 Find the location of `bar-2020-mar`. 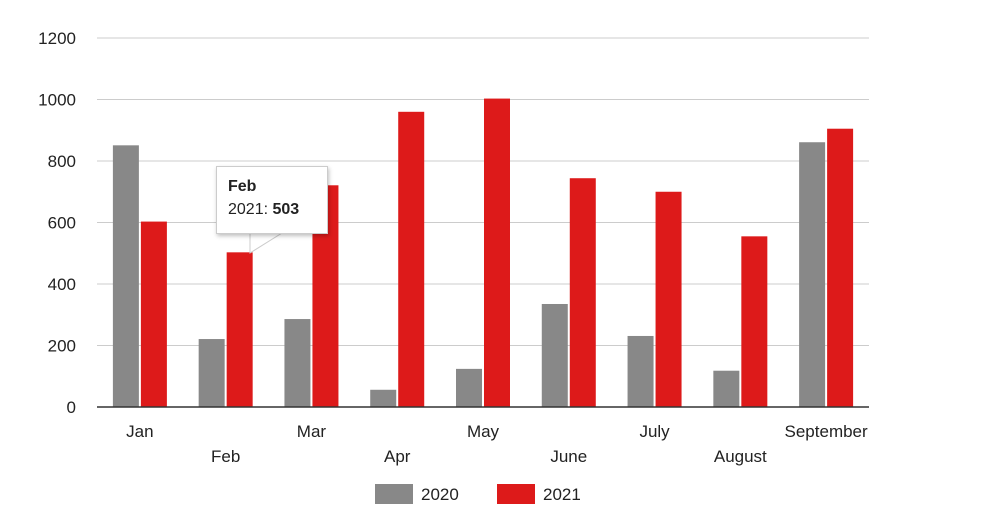

bar-2020-mar is located at coordinates (297, 363).